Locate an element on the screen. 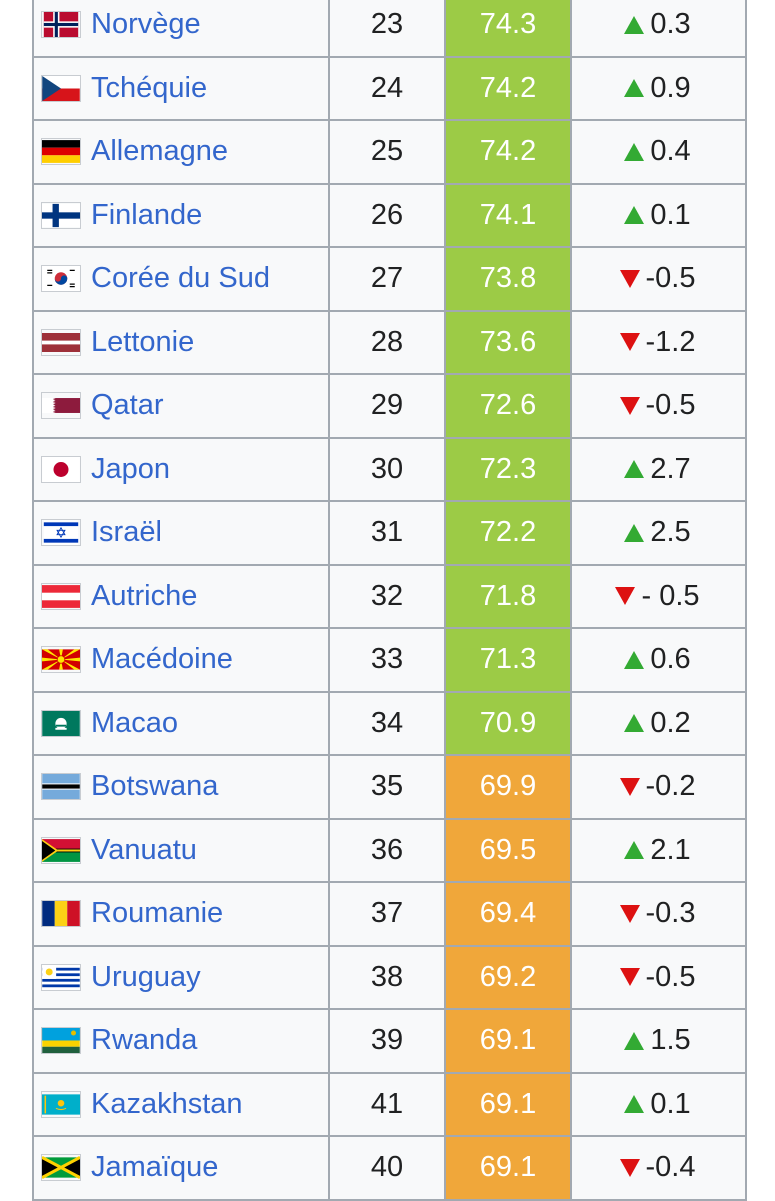  change-cell: -1.2 is located at coordinates (657, 343).